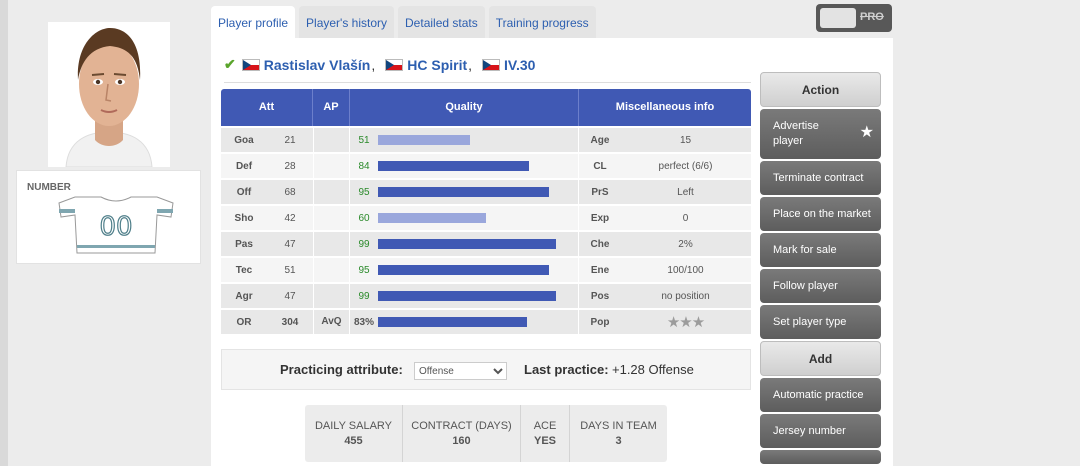 The height and width of the screenshot is (466, 1080). Describe the element at coordinates (353, 426) in the screenshot. I see `info-key: DAILY SALARY` at that location.